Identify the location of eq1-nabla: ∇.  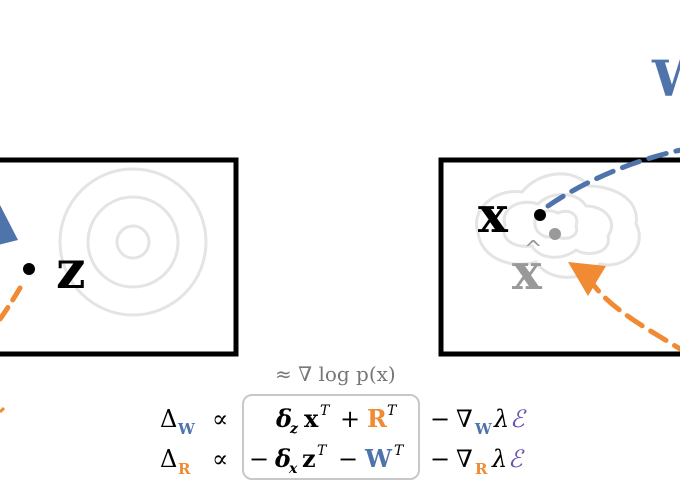
(464, 419).